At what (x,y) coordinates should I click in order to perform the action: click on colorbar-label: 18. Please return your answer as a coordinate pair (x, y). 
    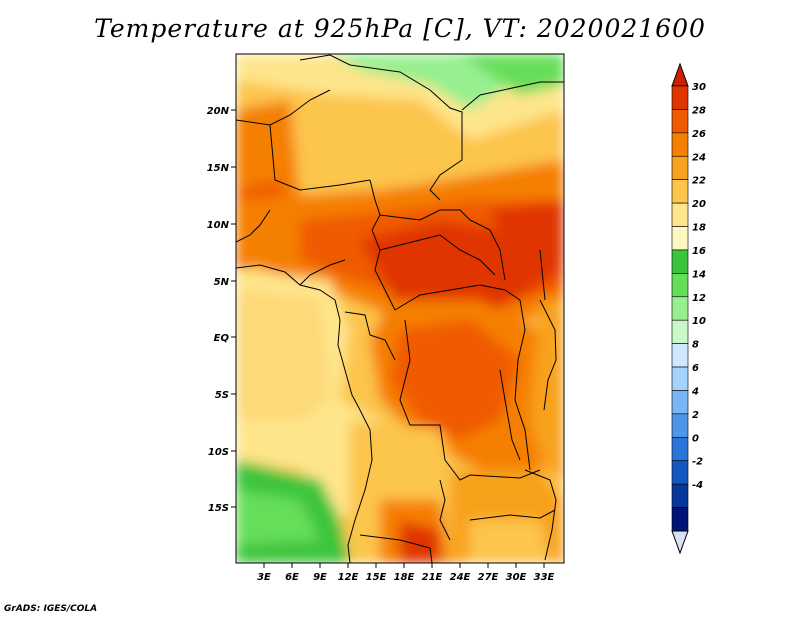
    Looking at the image, I should click on (699, 228).